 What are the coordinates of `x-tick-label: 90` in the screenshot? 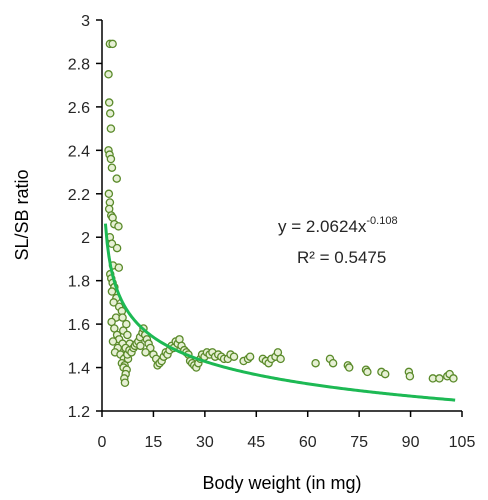 It's located at (411, 442).